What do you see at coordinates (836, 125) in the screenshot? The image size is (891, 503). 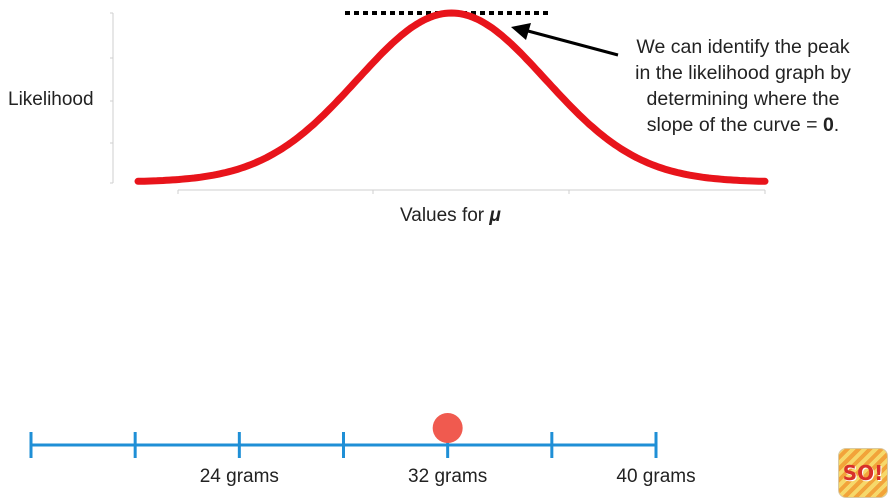 I see `annotation-line-suffix: .` at bounding box center [836, 125].